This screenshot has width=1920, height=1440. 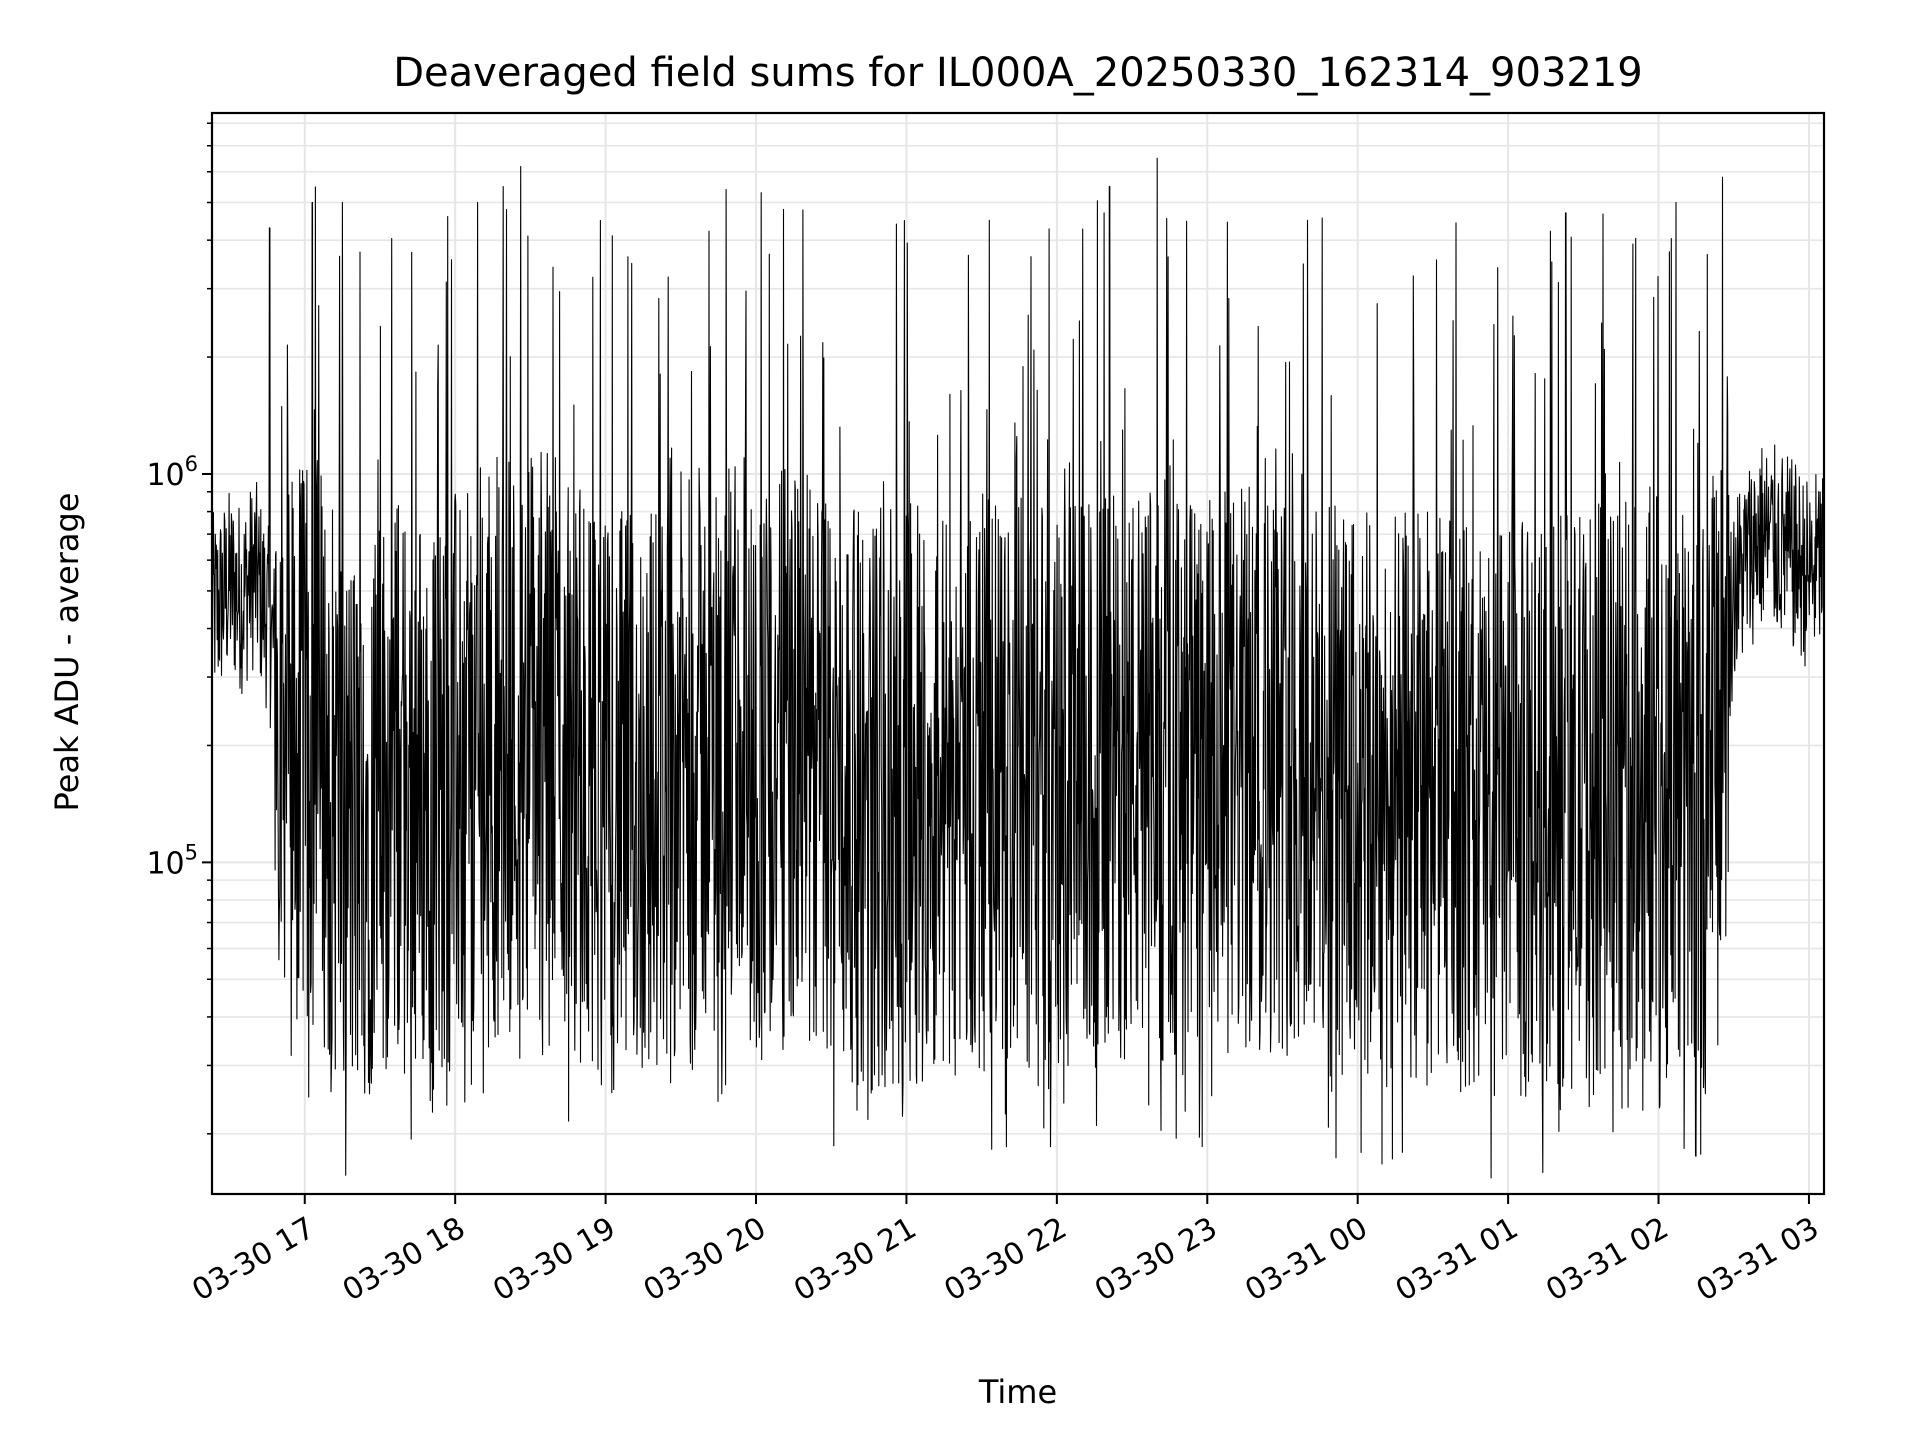 I want to click on x-axis-title: Time, so click(x=1017, y=1392).